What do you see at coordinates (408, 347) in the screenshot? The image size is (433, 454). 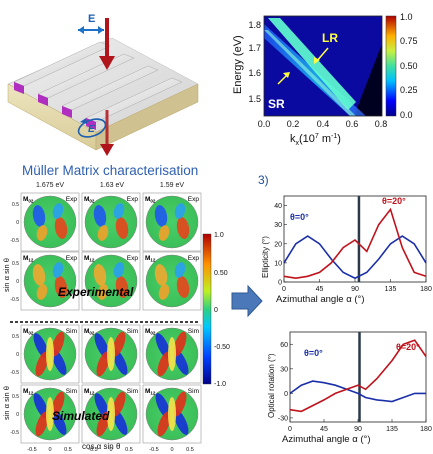 I see `legend-series-1: θ=20°` at bounding box center [408, 347].